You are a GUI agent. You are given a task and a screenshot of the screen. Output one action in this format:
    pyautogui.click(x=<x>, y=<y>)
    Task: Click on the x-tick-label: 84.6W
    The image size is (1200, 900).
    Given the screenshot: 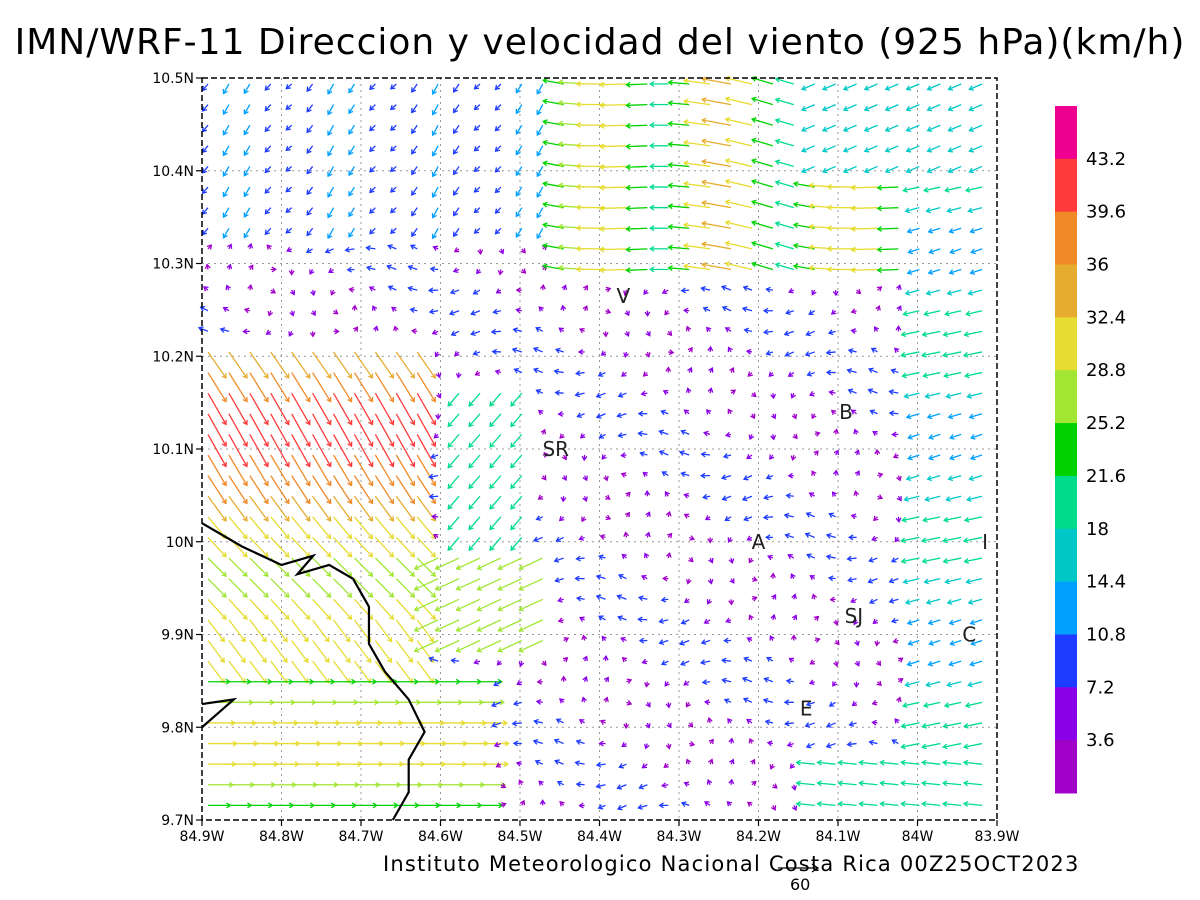 What is the action you would take?
    pyautogui.click(x=440, y=837)
    